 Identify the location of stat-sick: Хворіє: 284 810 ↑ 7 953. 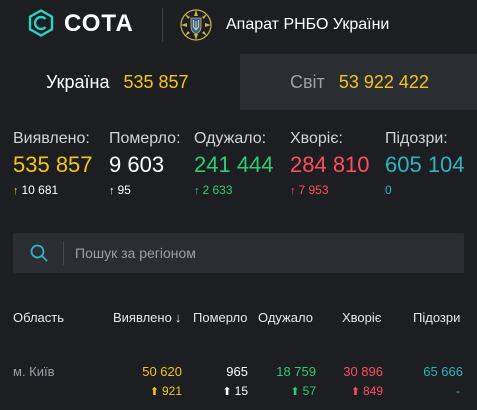
(330, 164).